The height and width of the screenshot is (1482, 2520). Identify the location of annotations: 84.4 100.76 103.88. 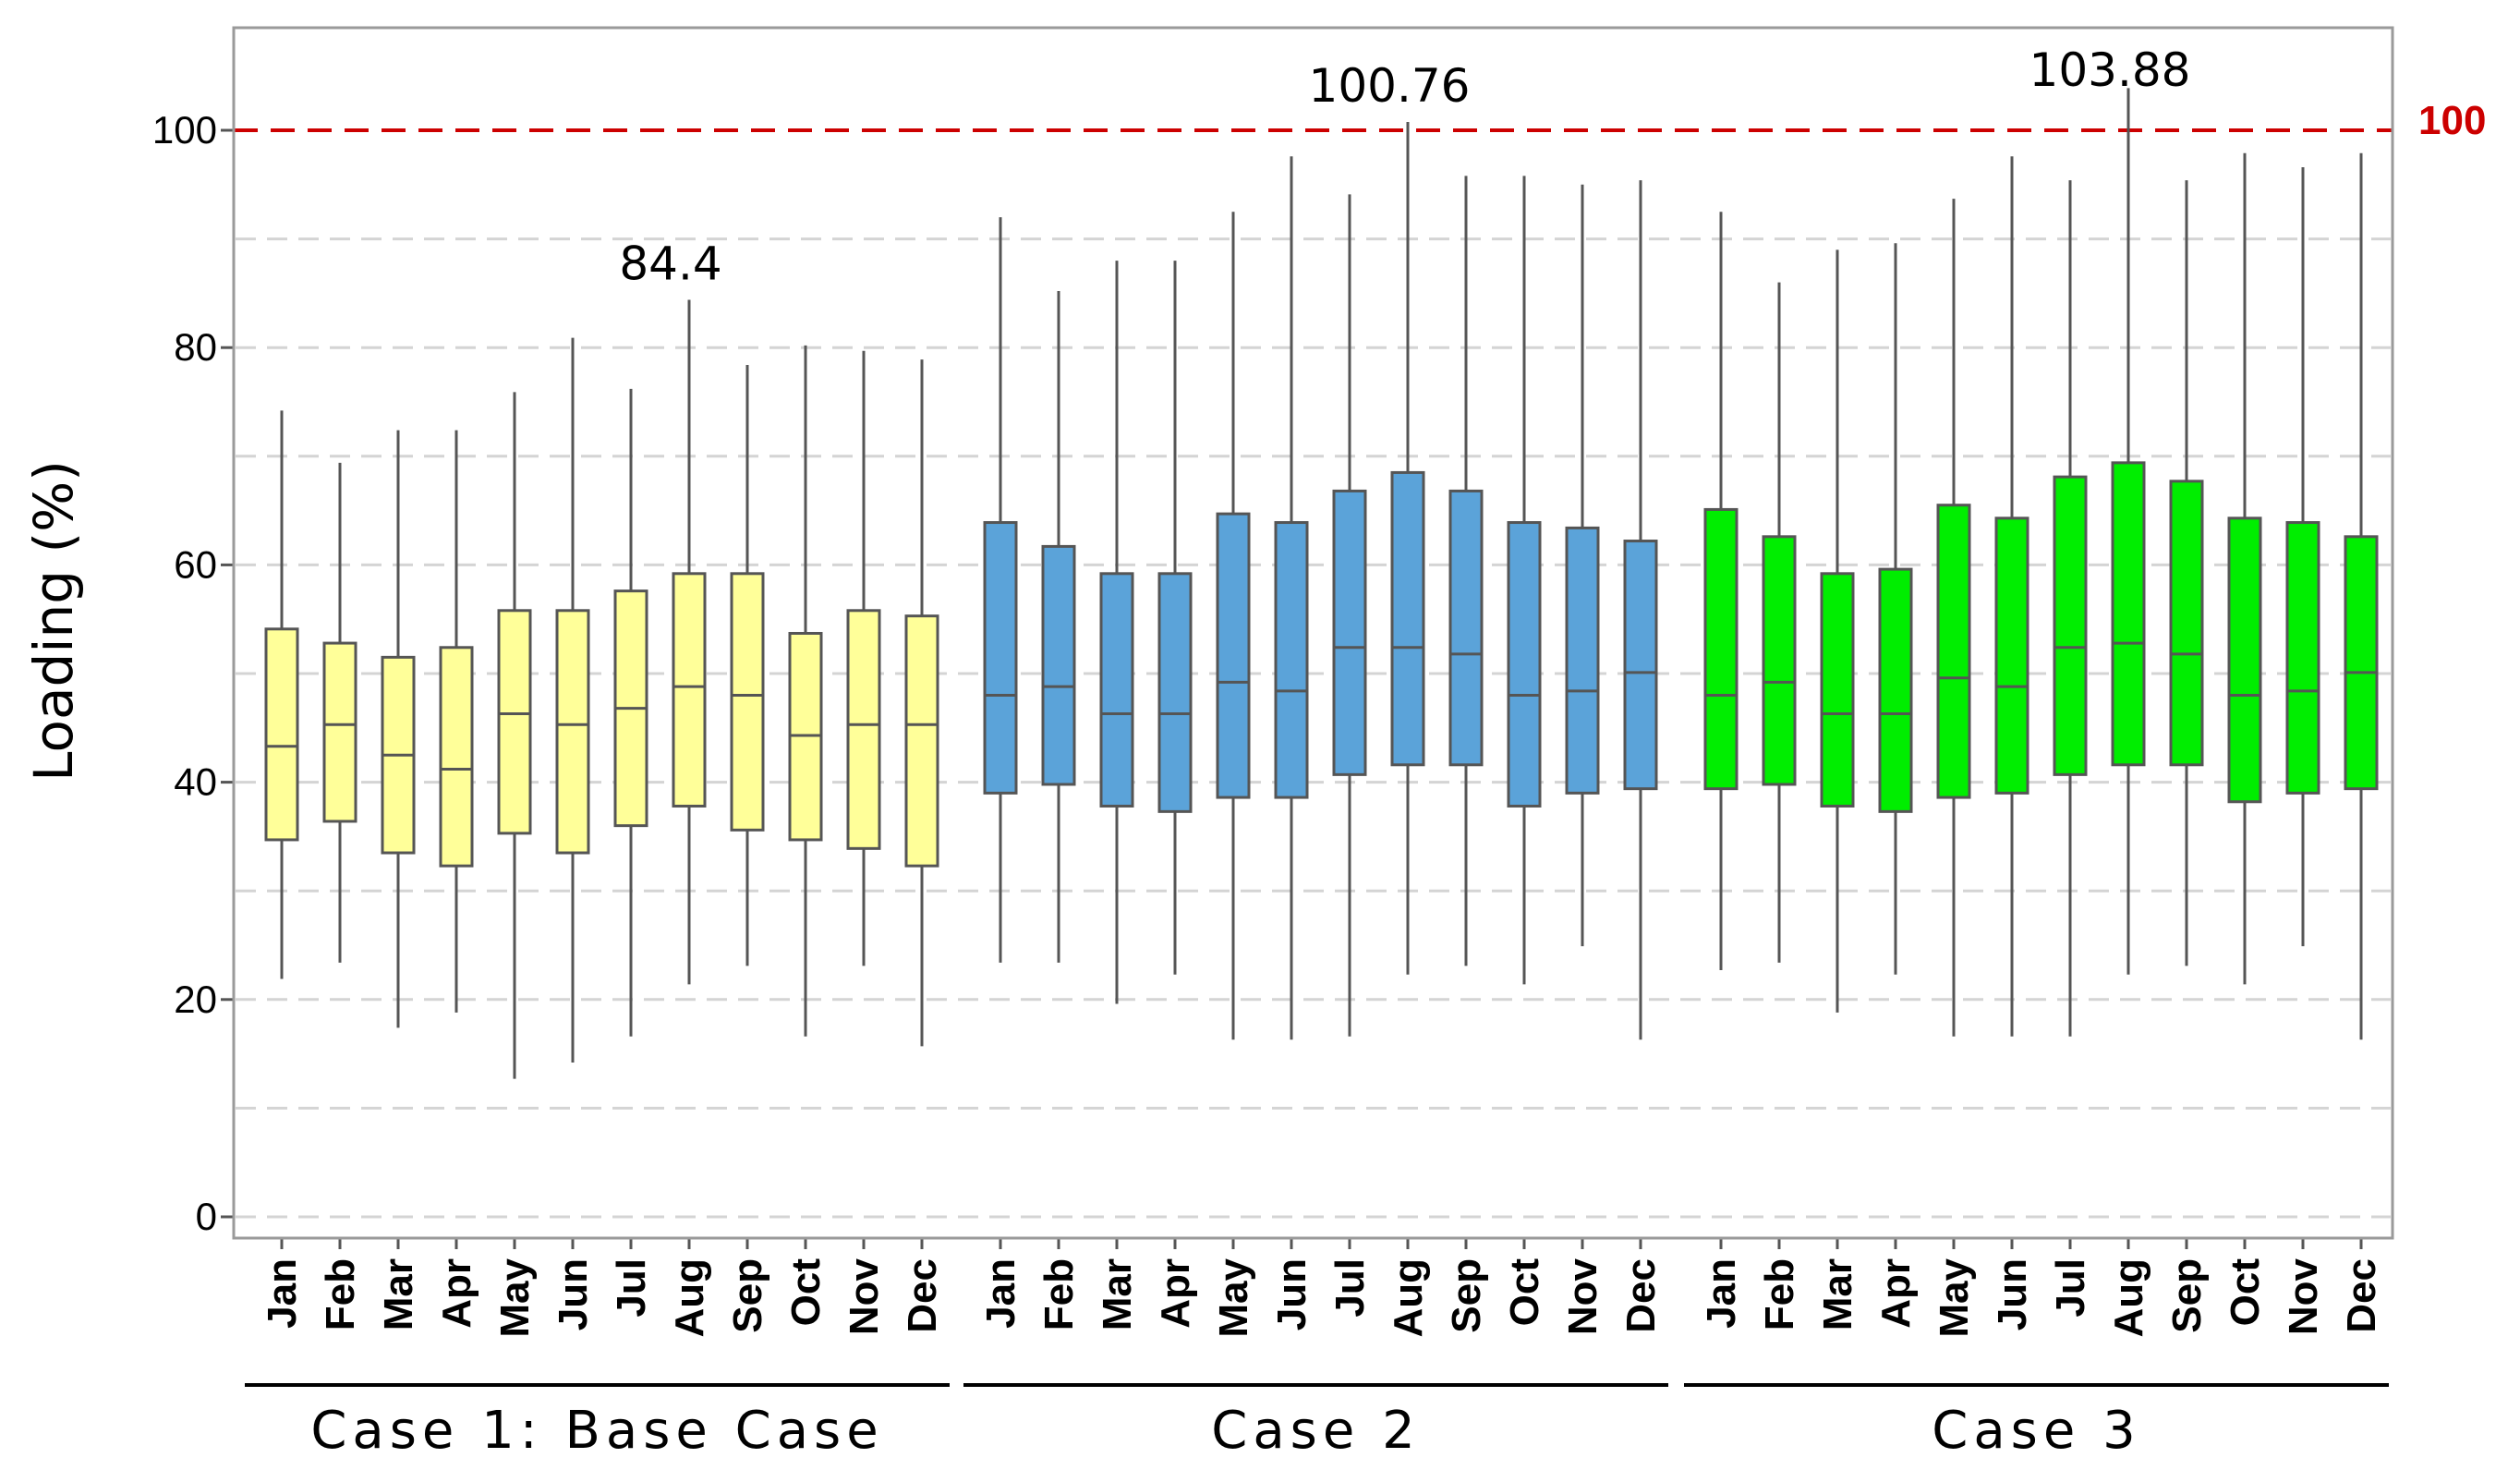
(1404, 166).